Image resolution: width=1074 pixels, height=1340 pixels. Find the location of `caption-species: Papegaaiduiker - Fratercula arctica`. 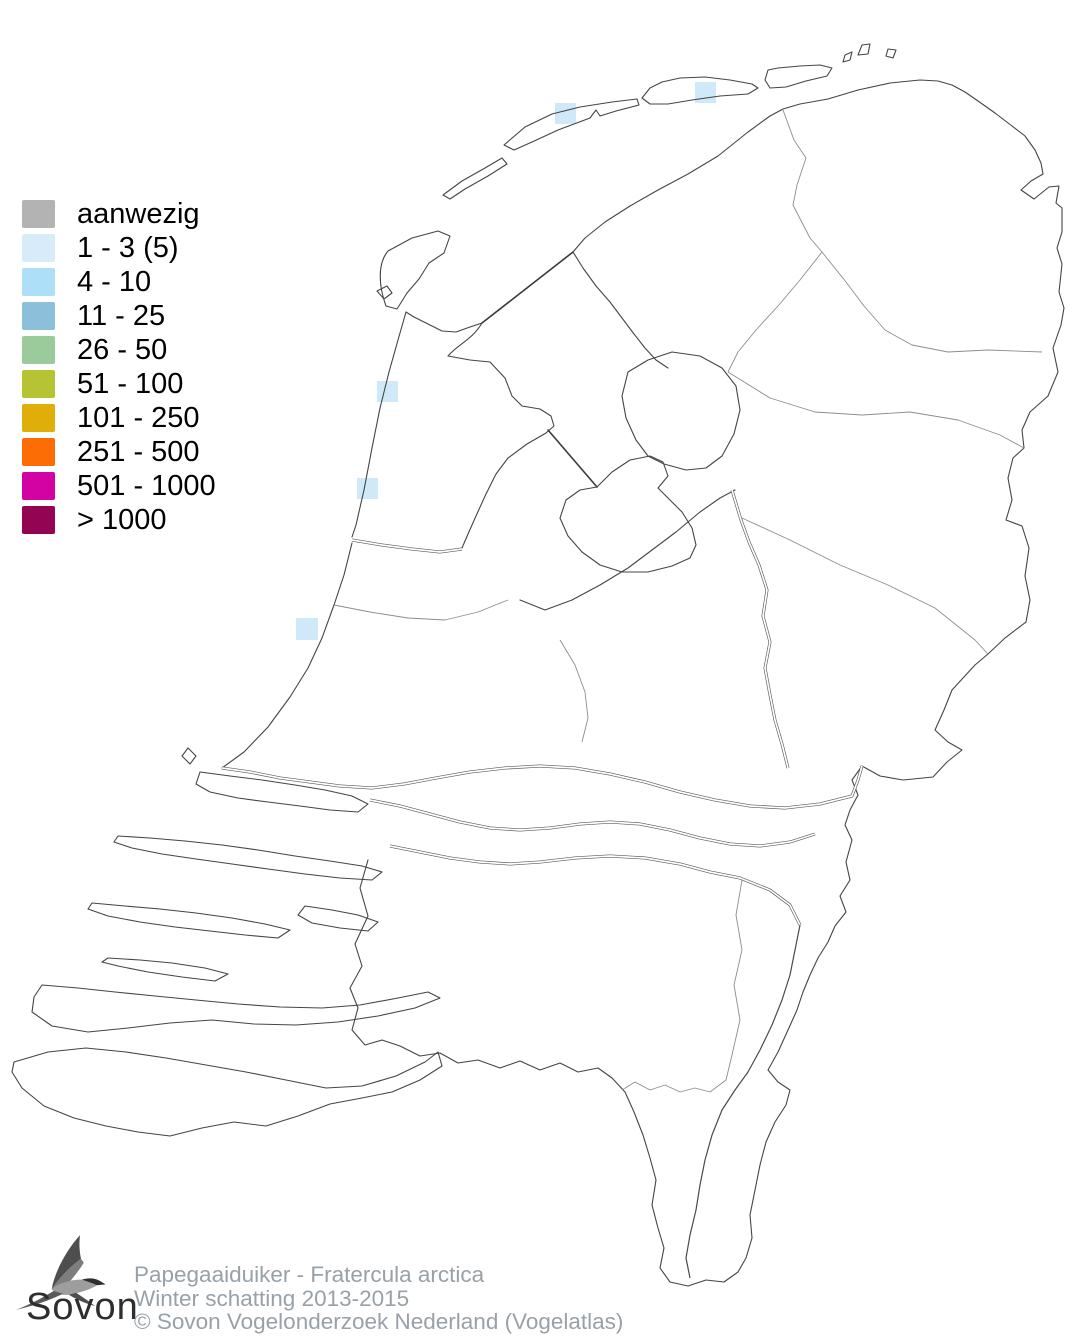

caption-species: Papegaaiduiker - Fratercula arctica is located at coordinates (309, 1274).